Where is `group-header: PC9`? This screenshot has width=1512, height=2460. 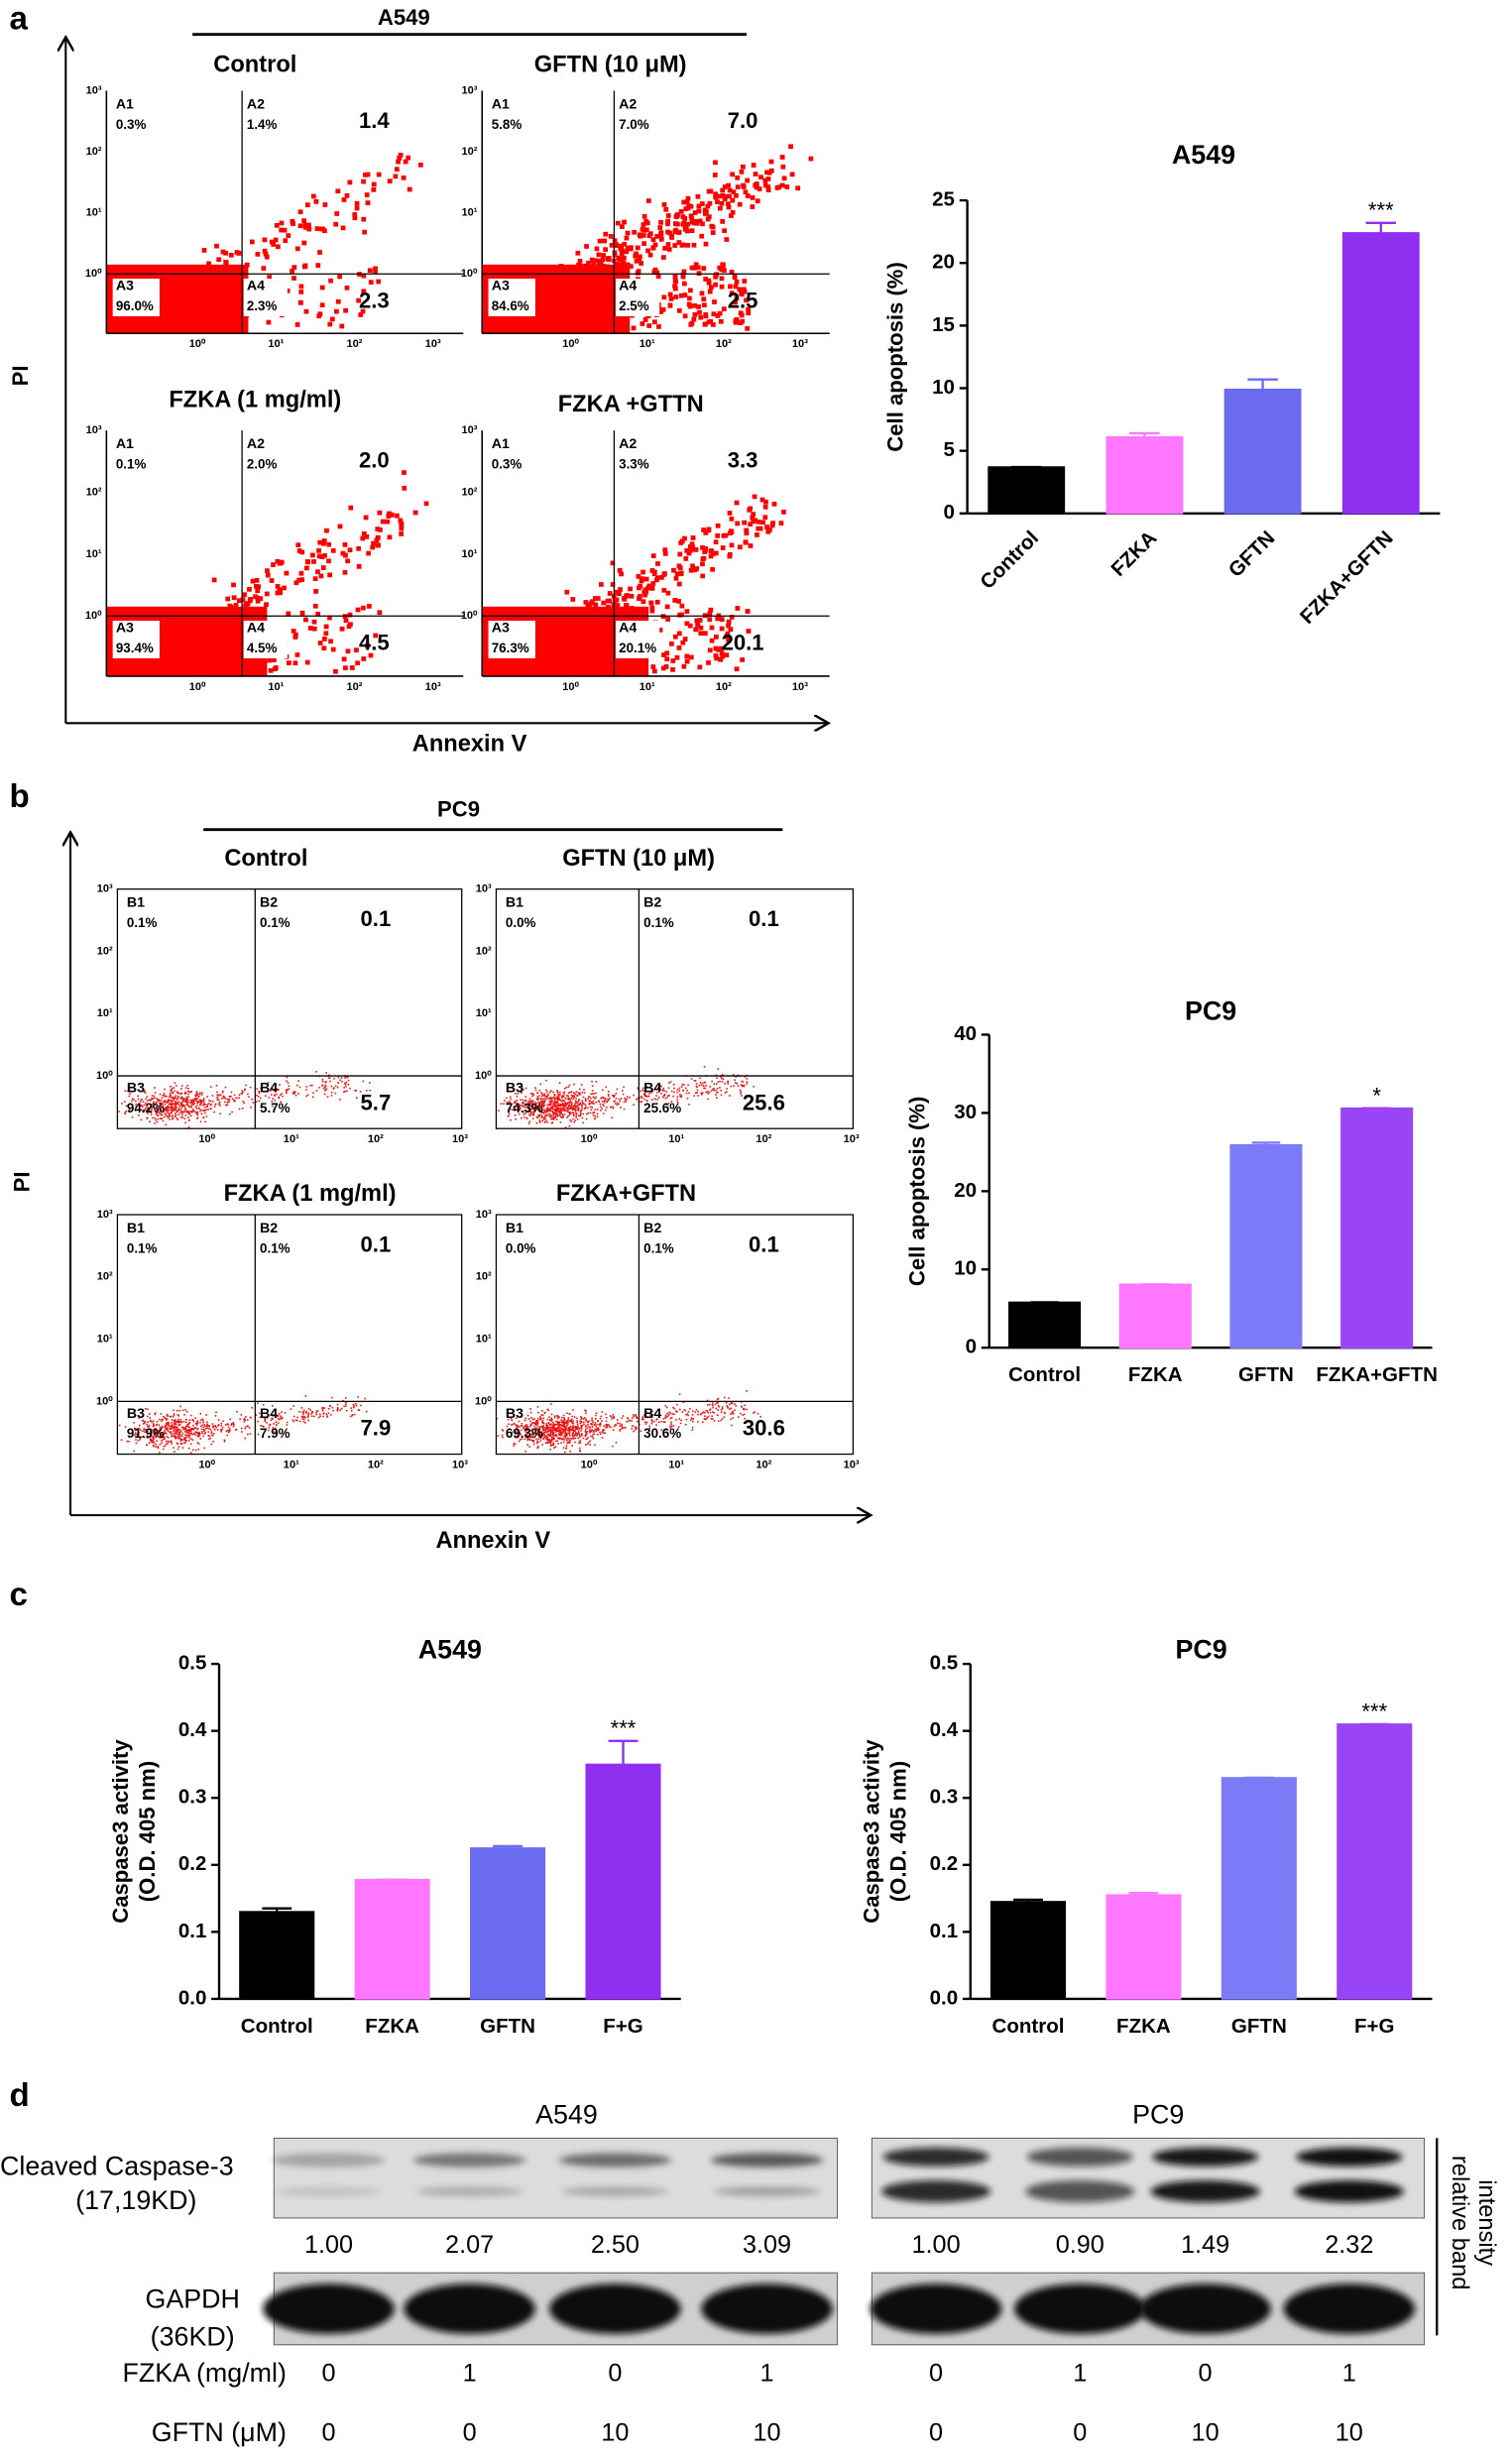 group-header: PC9 is located at coordinates (458, 809).